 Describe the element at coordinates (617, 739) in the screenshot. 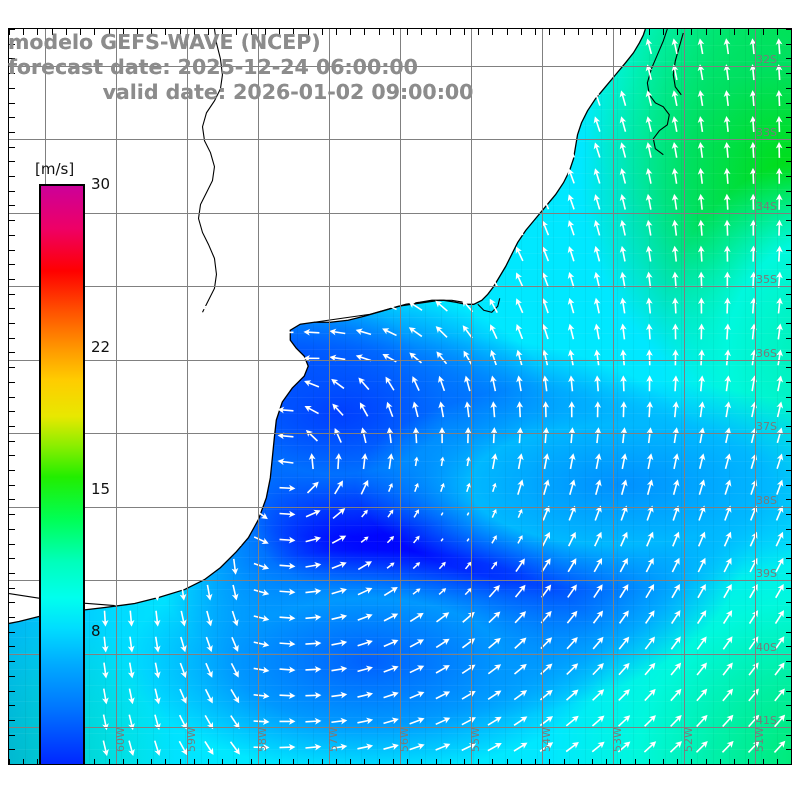

I see `lon-label: 53W` at that location.